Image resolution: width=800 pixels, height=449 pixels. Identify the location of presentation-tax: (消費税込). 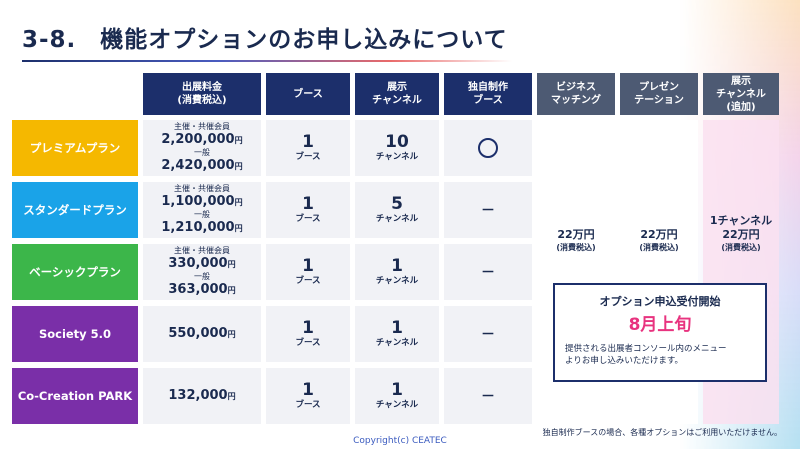
(659, 247).